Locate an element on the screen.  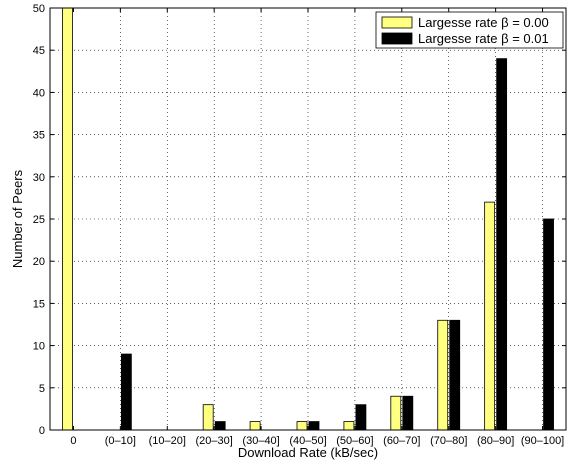
legend-label-series-2: Largesse rate β = 0.01 is located at coordinates (483, 38).